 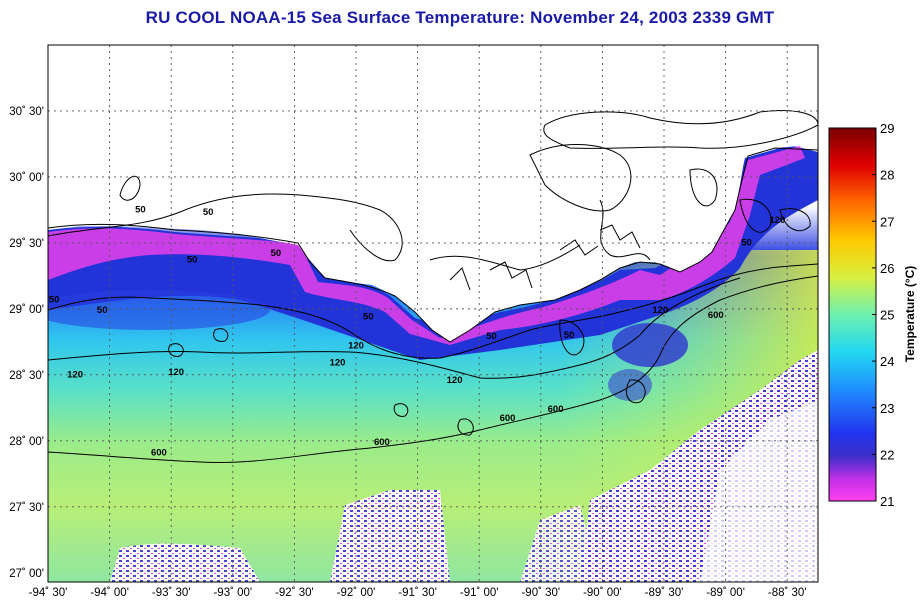 What do you see at coordinates (887, 408) in the screenshot?
I see `colorbar-tick-label: 23` at bounding box center [887, 408].